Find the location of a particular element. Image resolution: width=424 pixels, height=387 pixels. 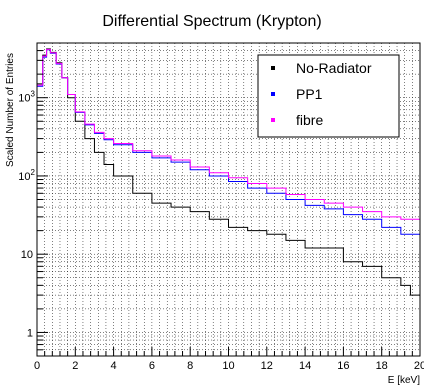

x-tick-label: 0 is located at coordinates (37, 366).